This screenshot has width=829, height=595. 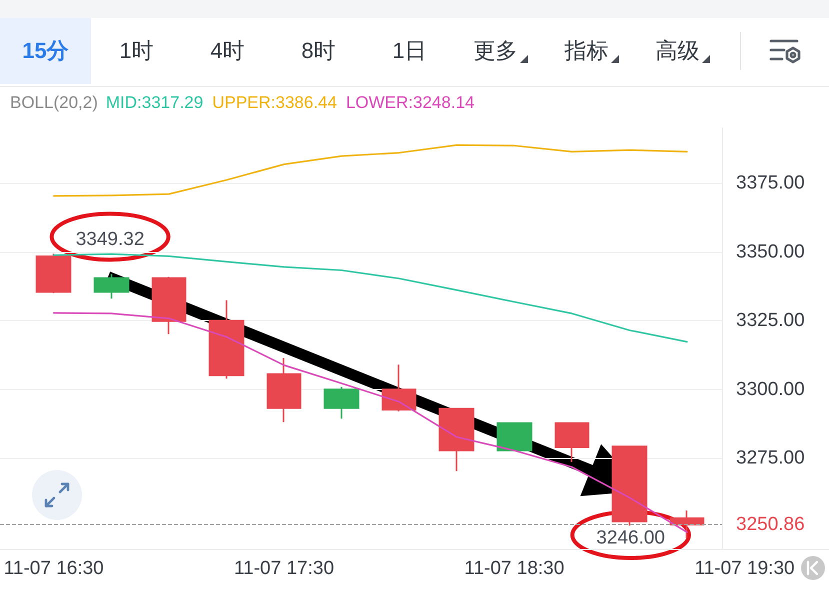 I want to click on y-tick-label: 3300.00, so click(x=770, y=389).